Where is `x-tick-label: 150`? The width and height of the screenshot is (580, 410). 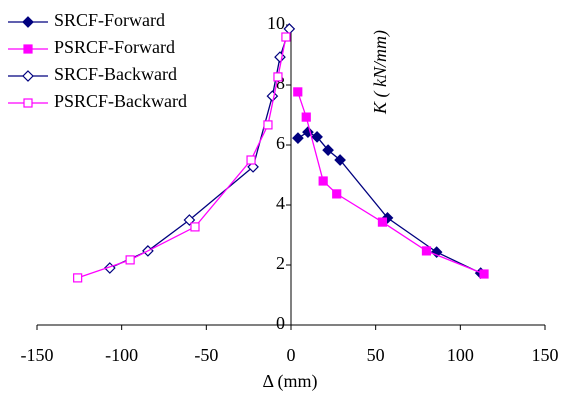
x-tick-label: 150 is located at coordinates (545, 355).